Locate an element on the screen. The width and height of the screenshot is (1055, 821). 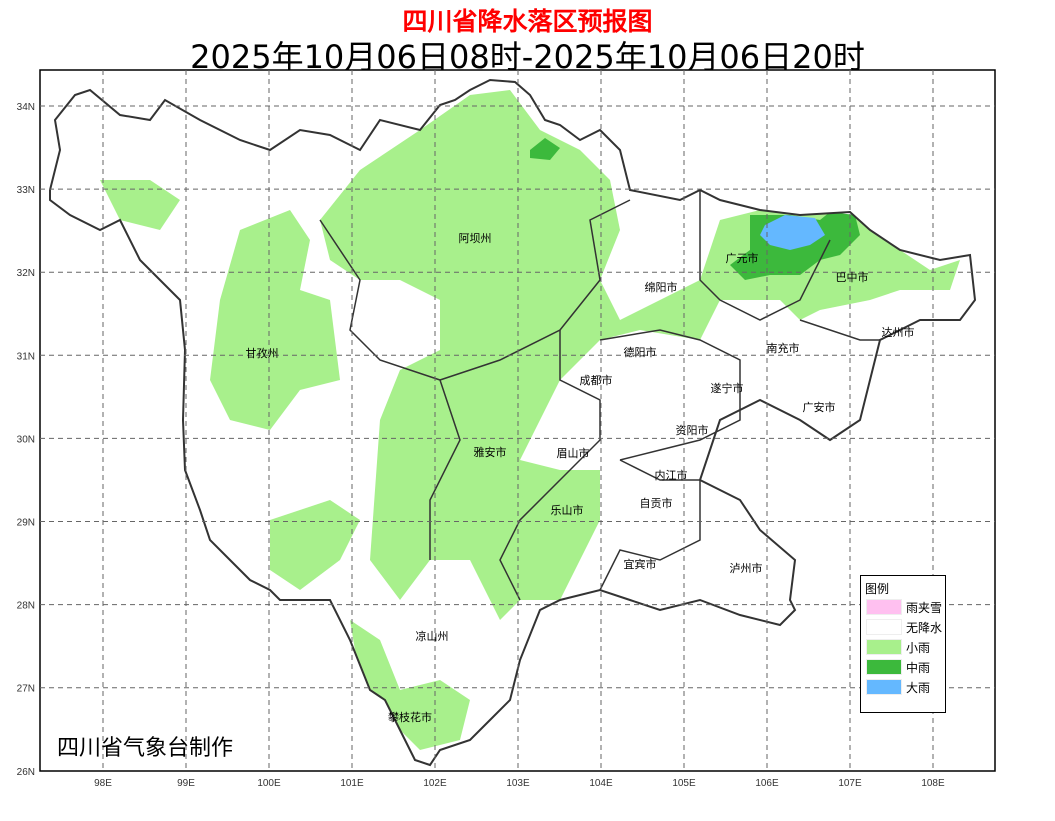
x-tick-label: 105E is located at coordinates (684, 783).